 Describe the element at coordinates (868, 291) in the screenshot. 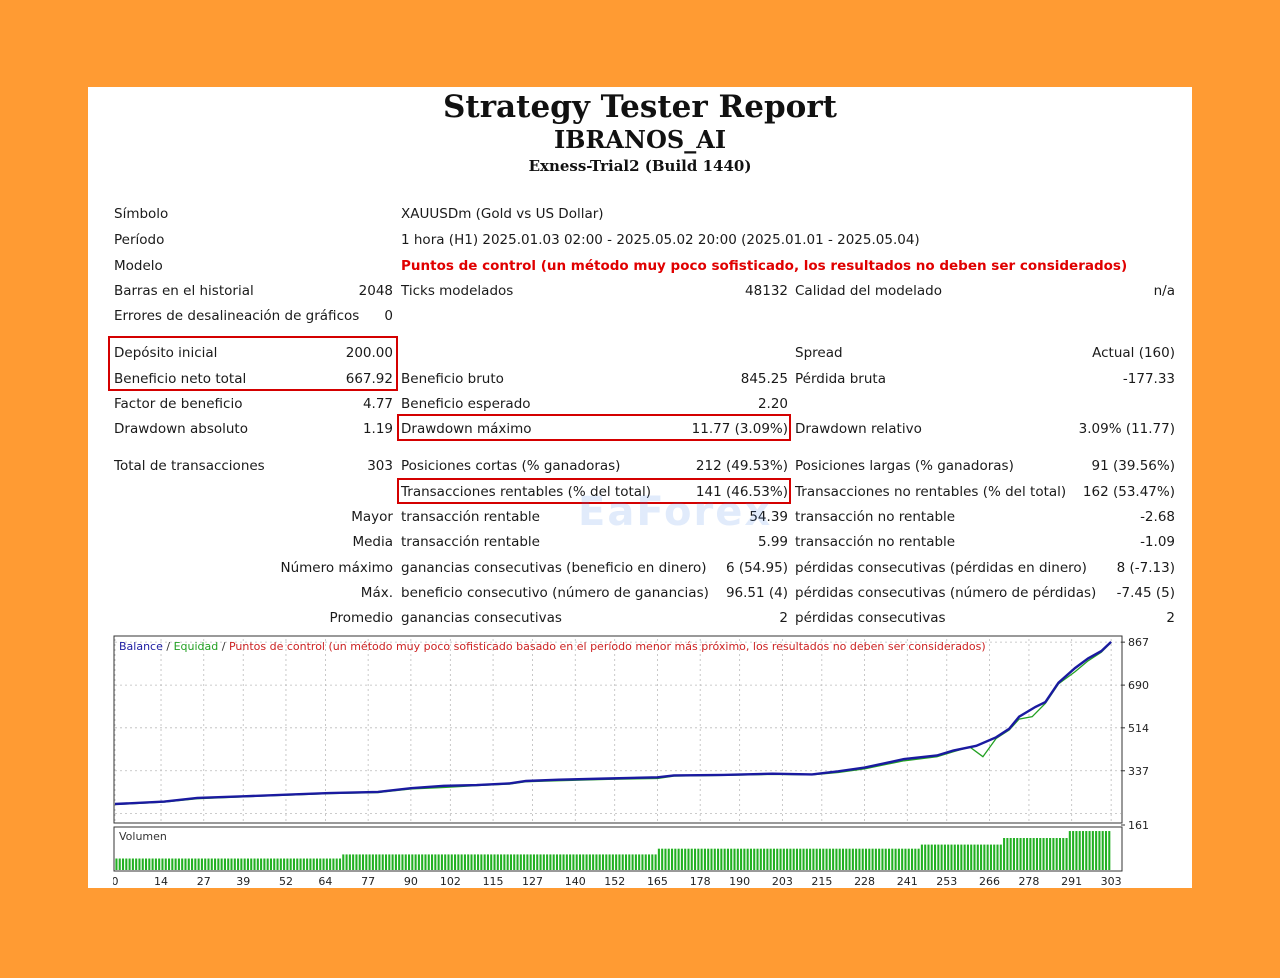

I see `quality-label: Calidad del modelado` at that location.